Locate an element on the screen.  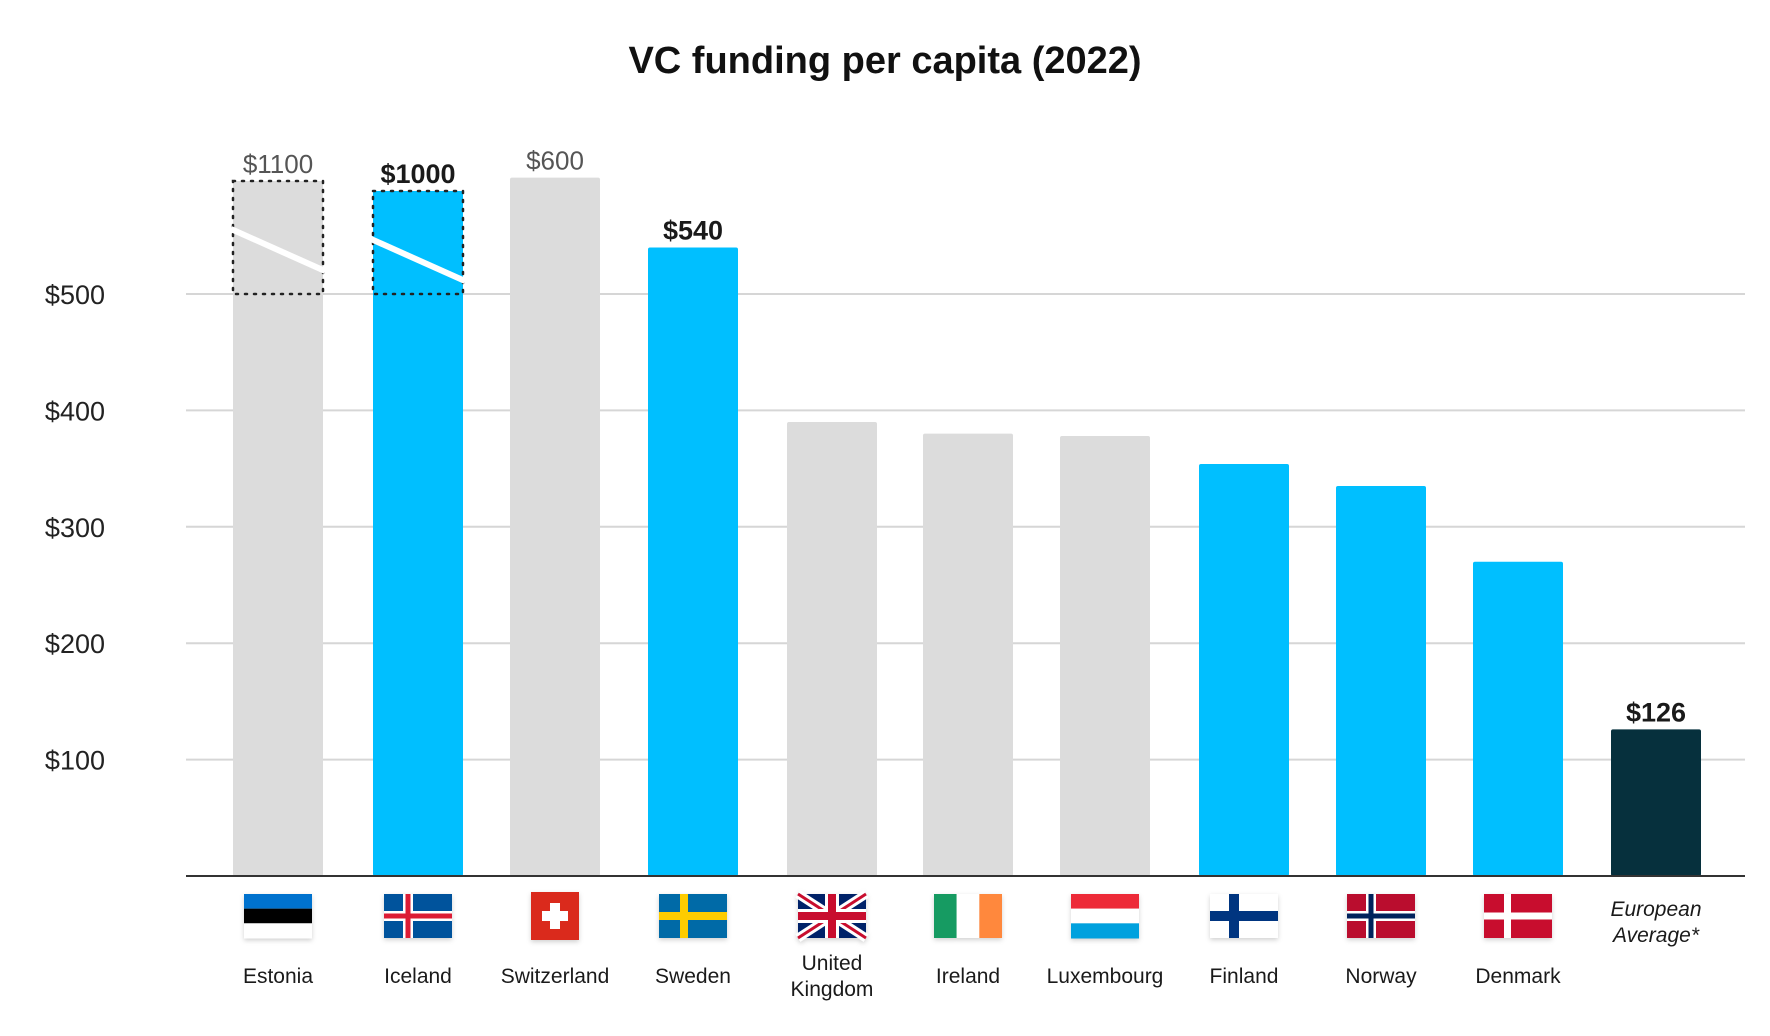
axis-break-box is located at coordinates (278, 237).